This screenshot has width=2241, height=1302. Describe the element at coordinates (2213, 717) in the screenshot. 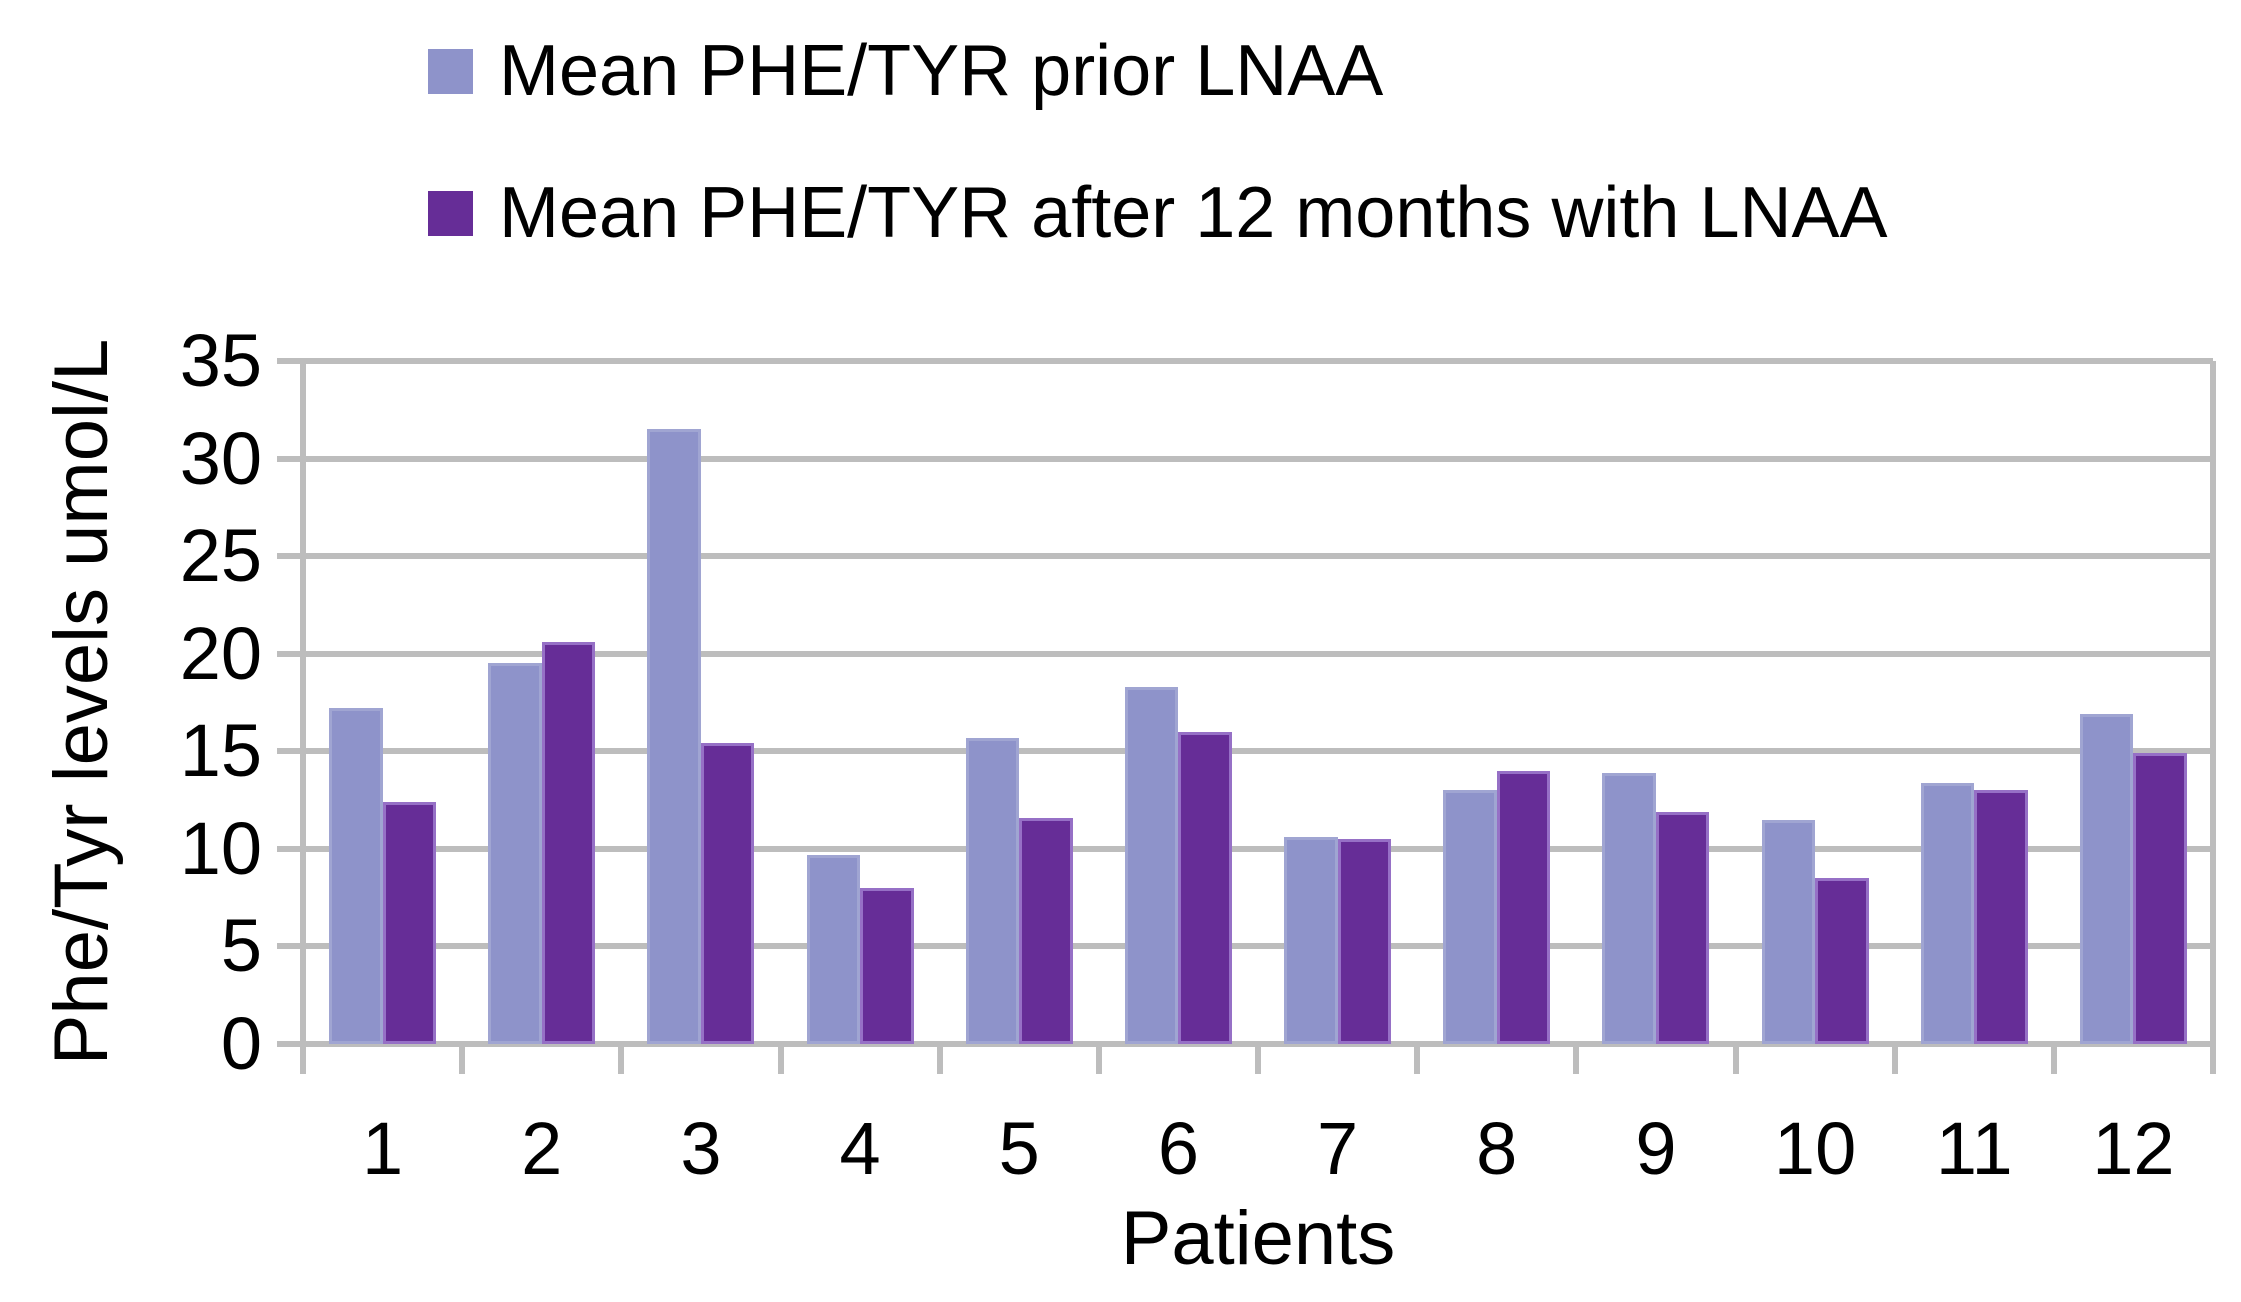

I see `plot-right-border` at that location.